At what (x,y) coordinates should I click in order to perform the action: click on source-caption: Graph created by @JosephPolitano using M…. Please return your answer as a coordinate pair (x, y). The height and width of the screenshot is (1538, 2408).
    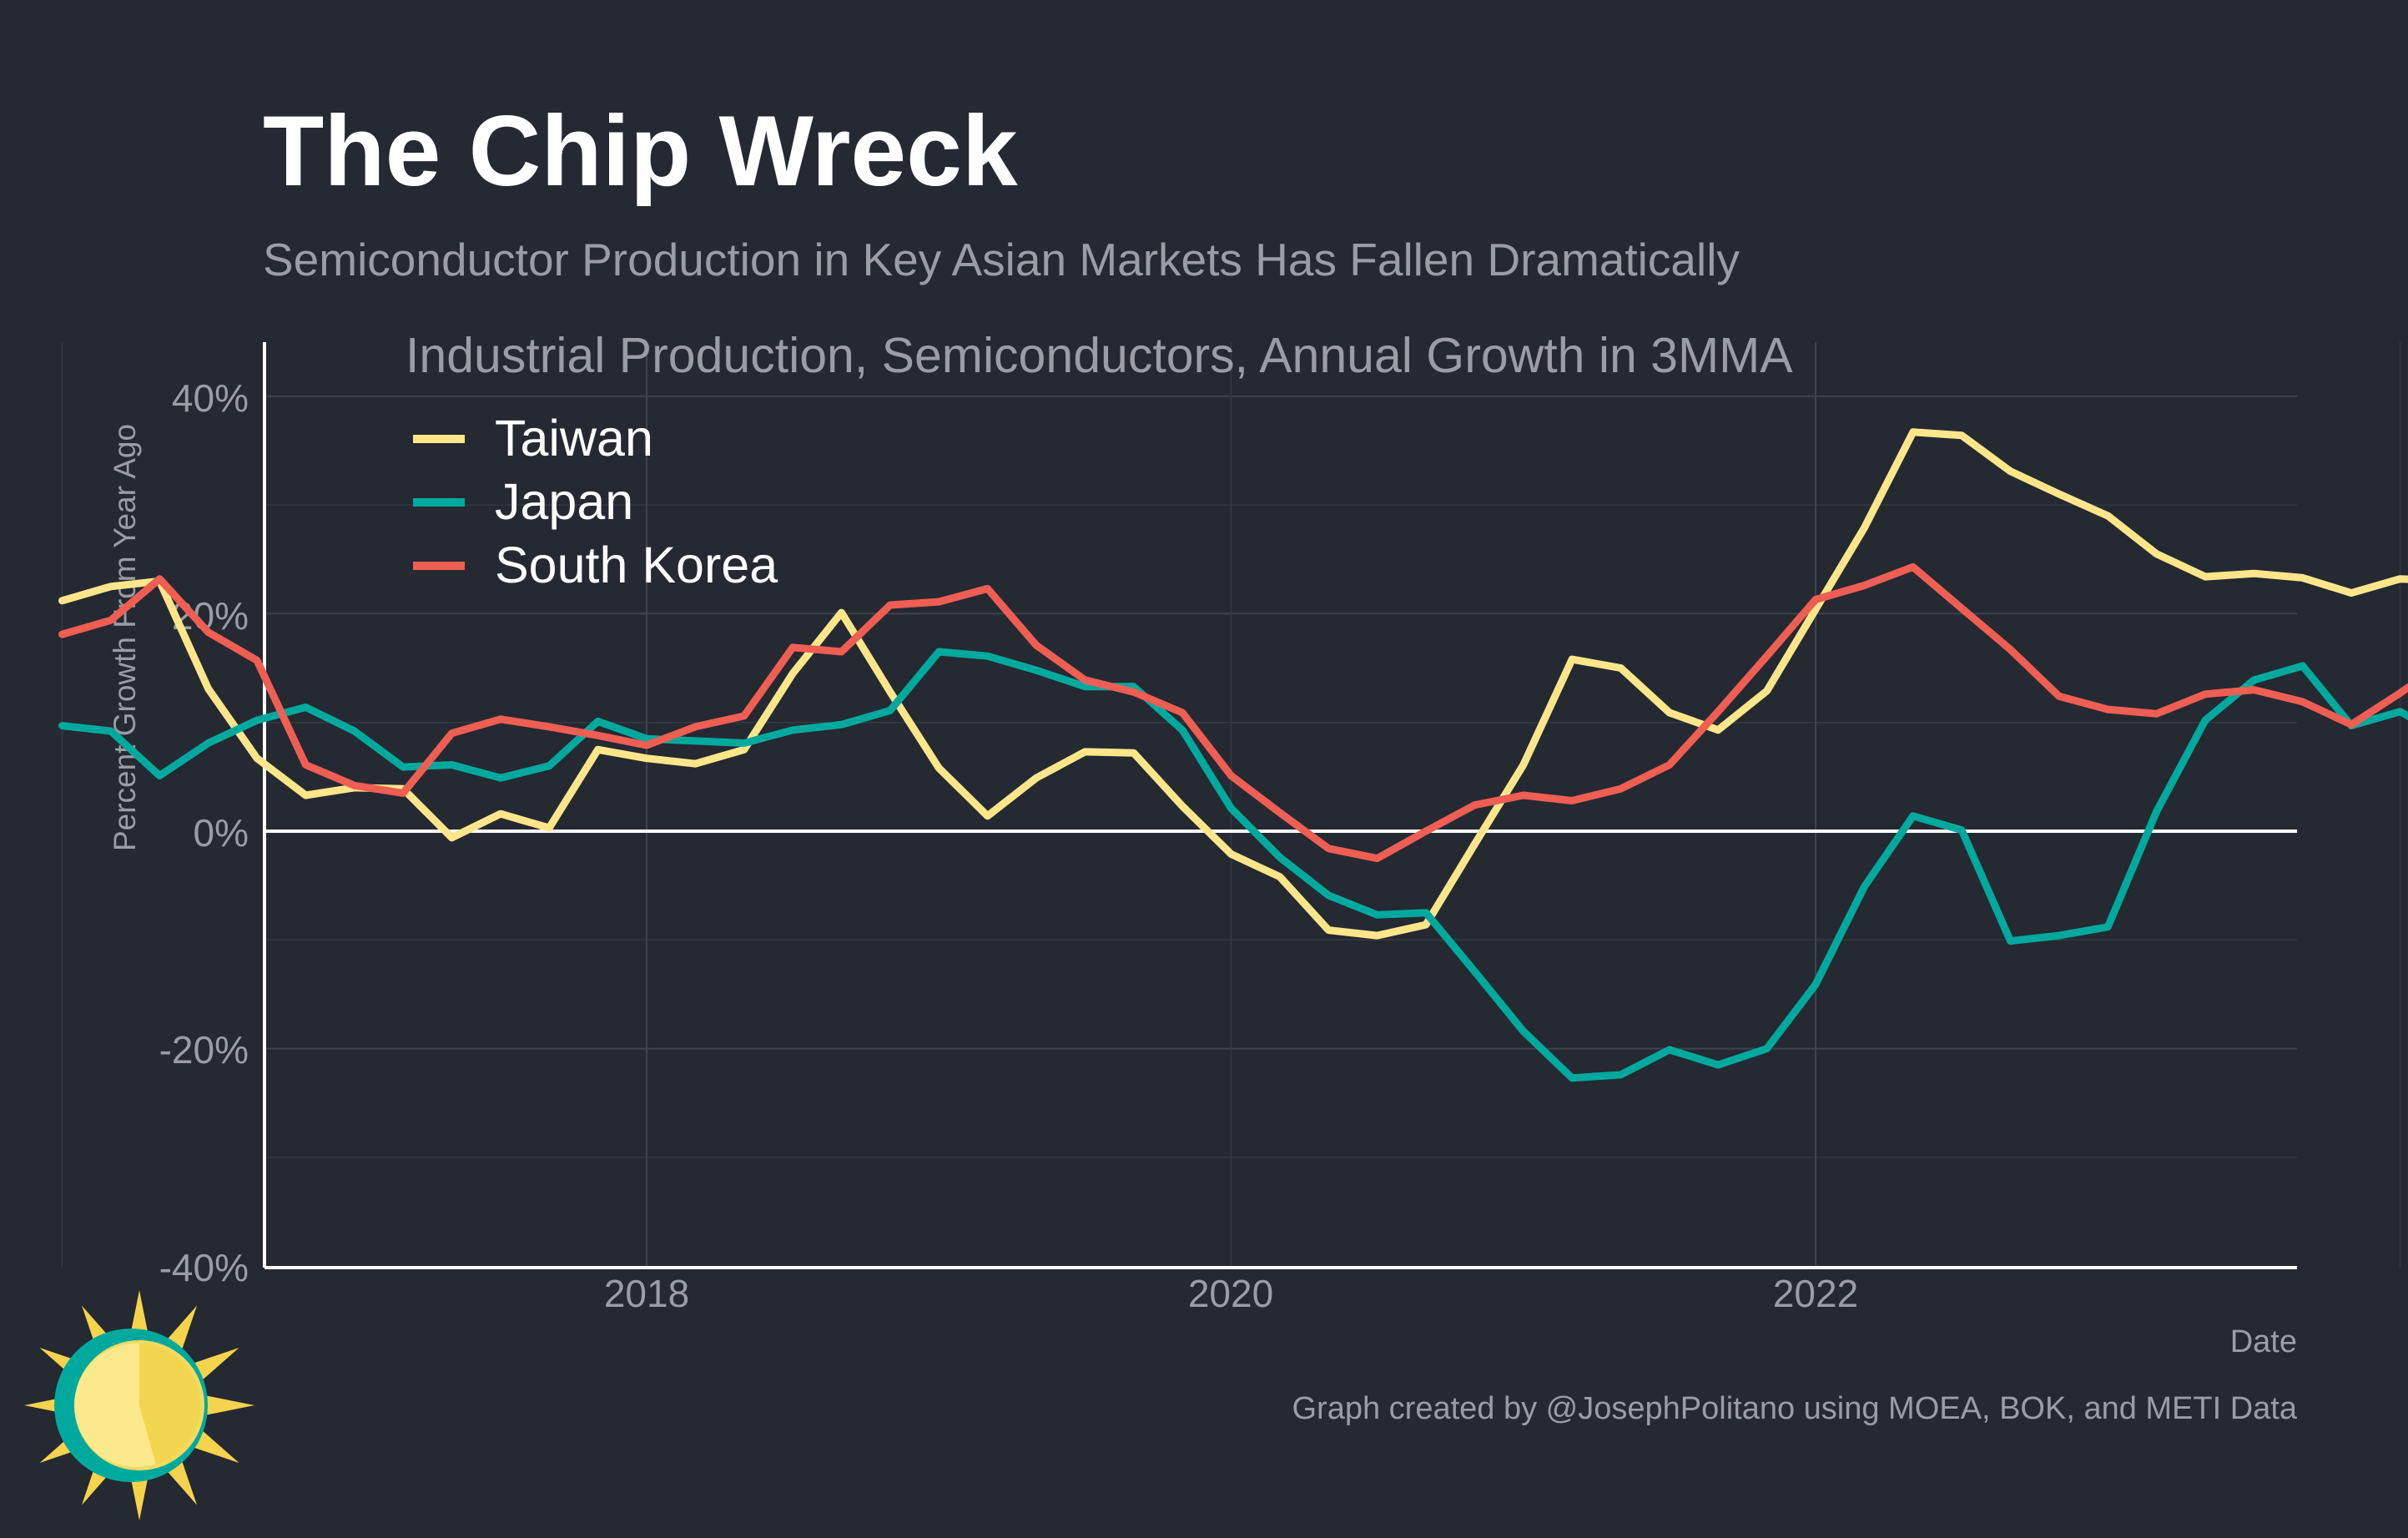
    Looking at the image, I should click on (1795, 1408).